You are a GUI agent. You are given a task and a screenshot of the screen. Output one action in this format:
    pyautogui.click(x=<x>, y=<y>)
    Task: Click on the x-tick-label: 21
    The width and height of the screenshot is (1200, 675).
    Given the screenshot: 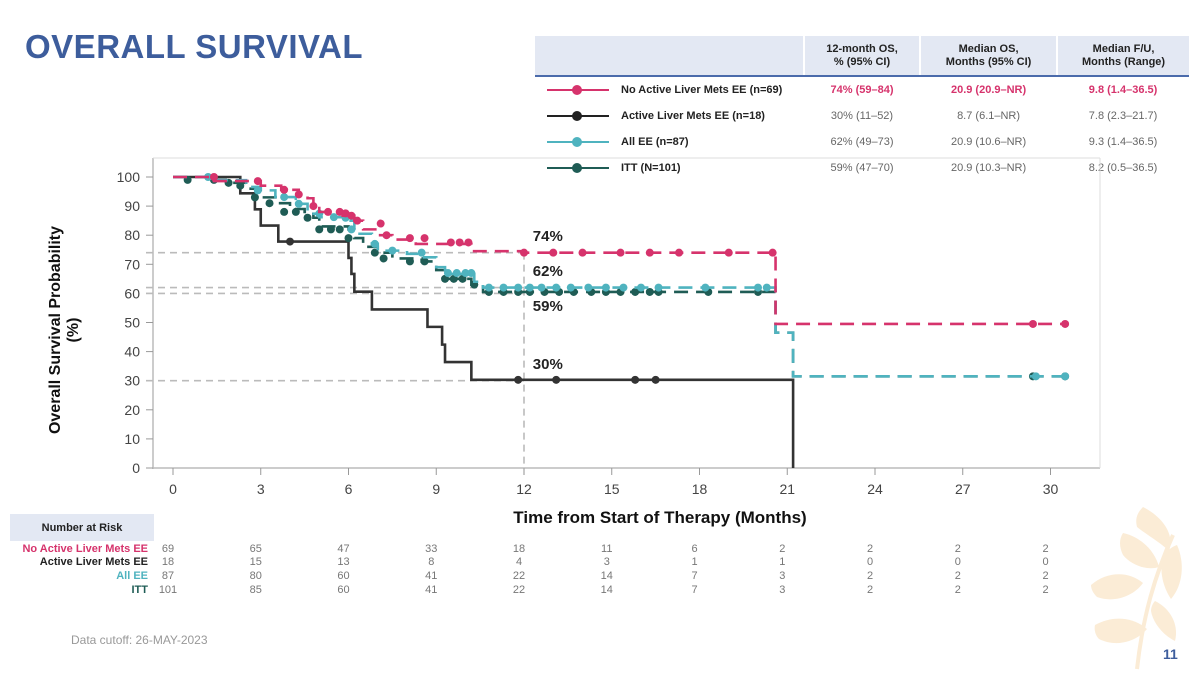 What is the action you would take?
    pyautogui.click(x=787, y=489)
    